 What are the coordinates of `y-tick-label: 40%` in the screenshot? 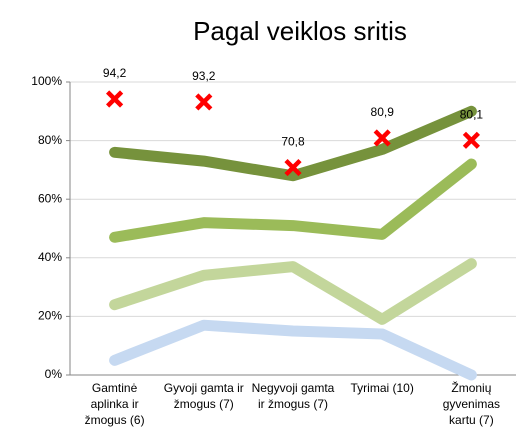 It's located at (50, 257).